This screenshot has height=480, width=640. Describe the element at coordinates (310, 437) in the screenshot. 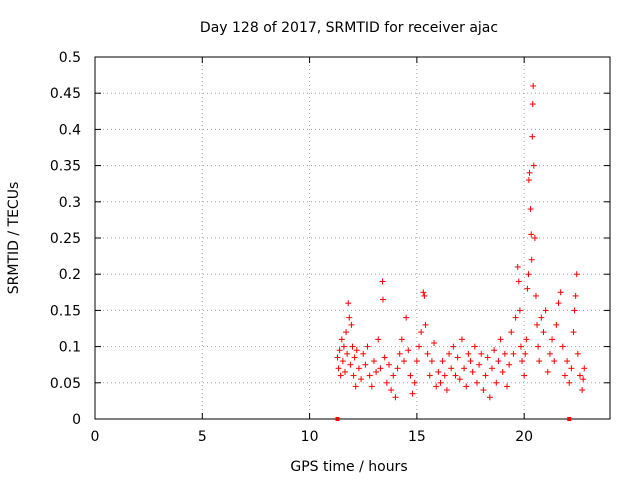

I see `x-tick-label: 10` at that location.